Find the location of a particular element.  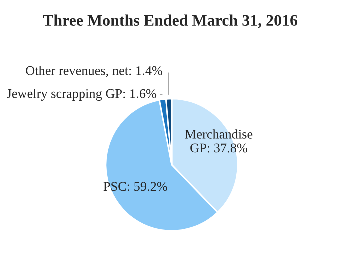

slice-label: Other revenues, net: 1.4% is located at coordinates (94, 72).